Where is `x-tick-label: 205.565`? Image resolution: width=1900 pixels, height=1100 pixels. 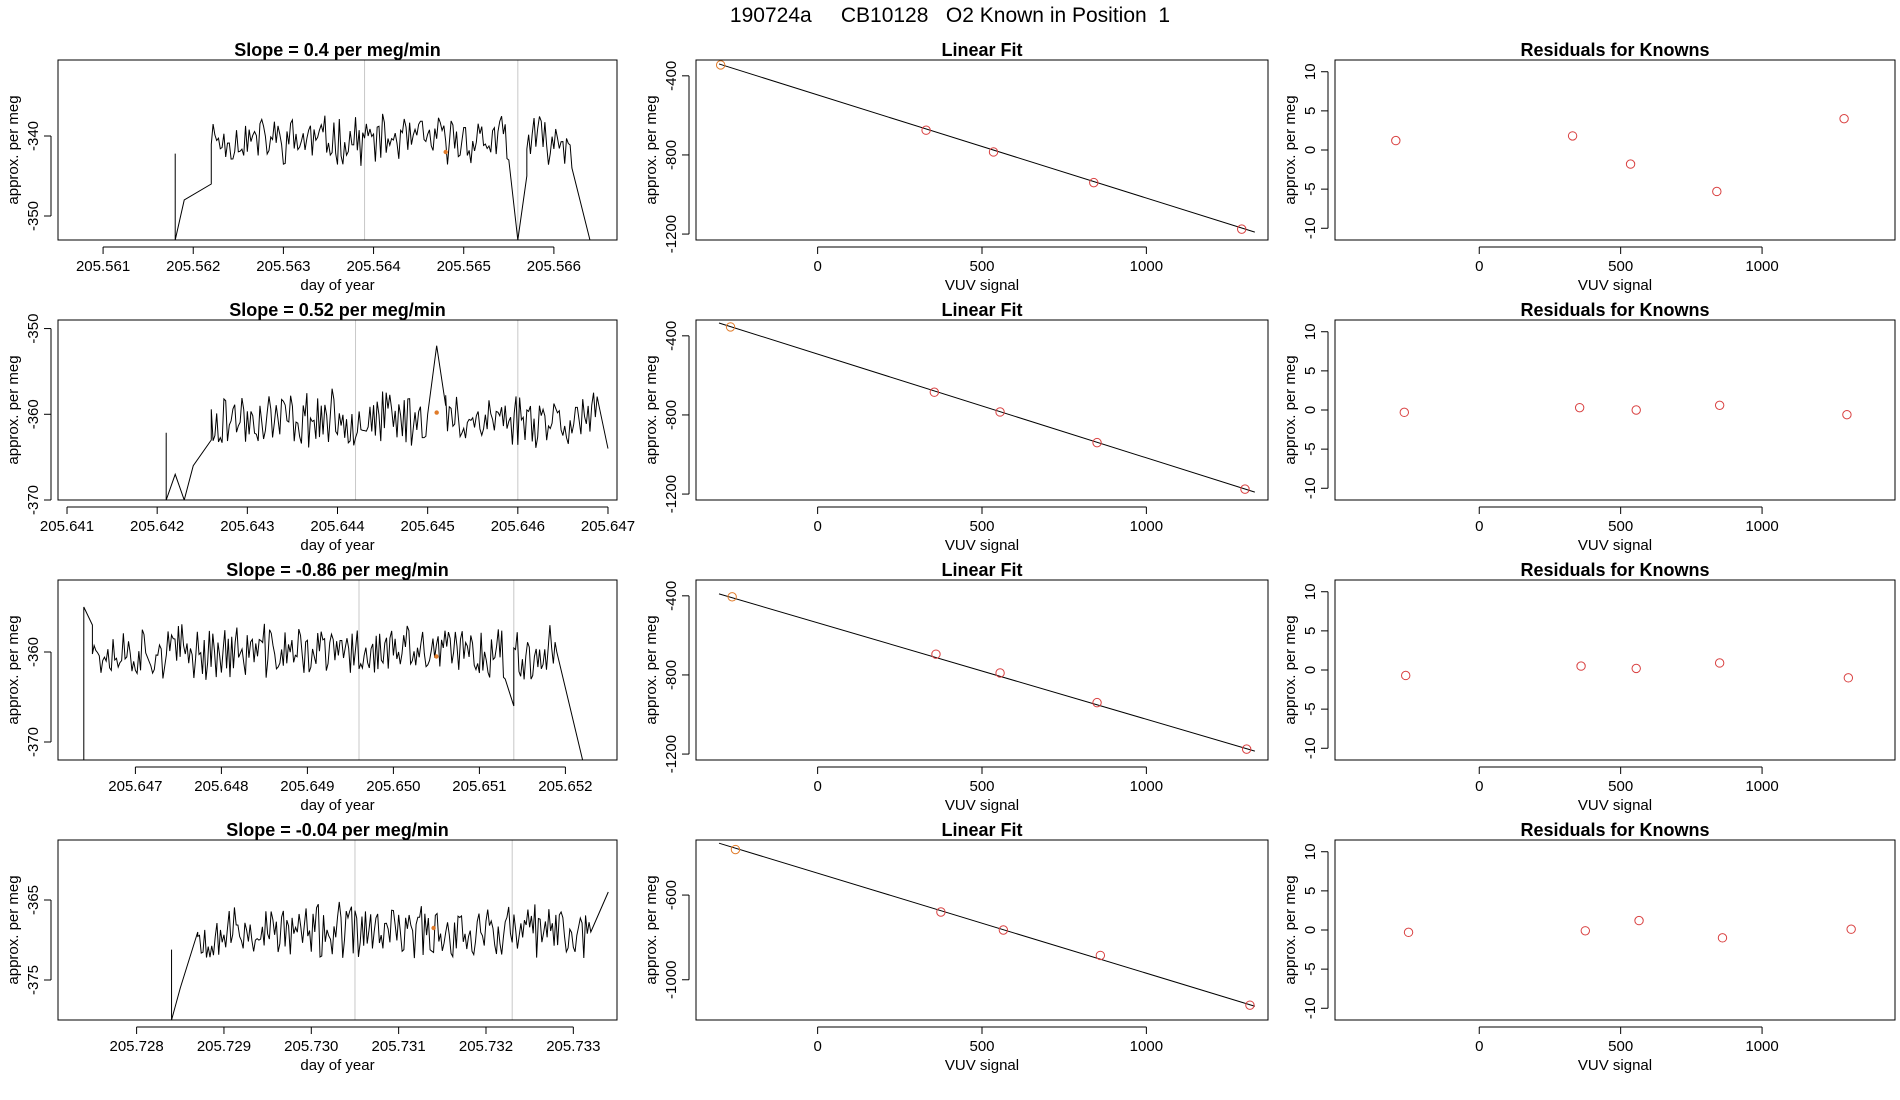
x-tick-label: 205.565 is located at coordinates (464, 266).